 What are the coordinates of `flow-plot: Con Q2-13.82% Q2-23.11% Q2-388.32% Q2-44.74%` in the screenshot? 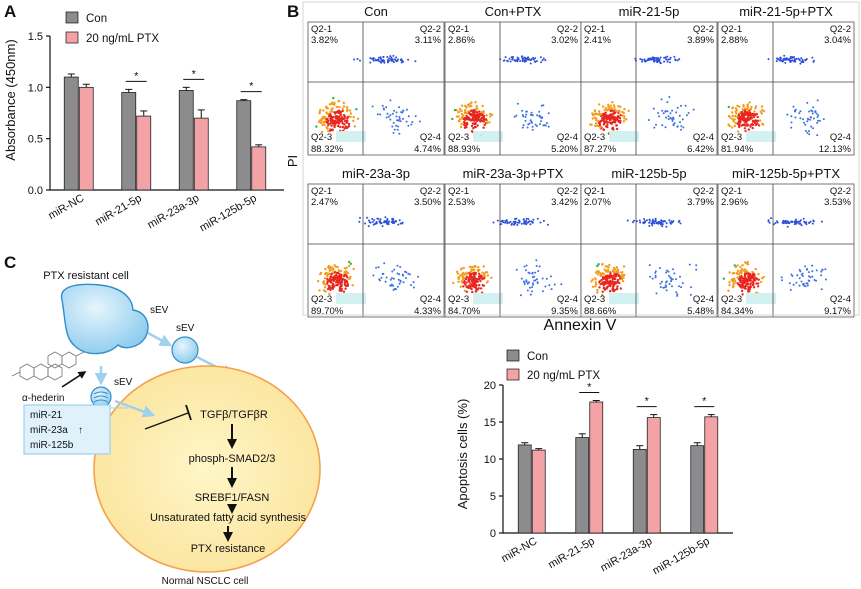 It's located at (376, 80).